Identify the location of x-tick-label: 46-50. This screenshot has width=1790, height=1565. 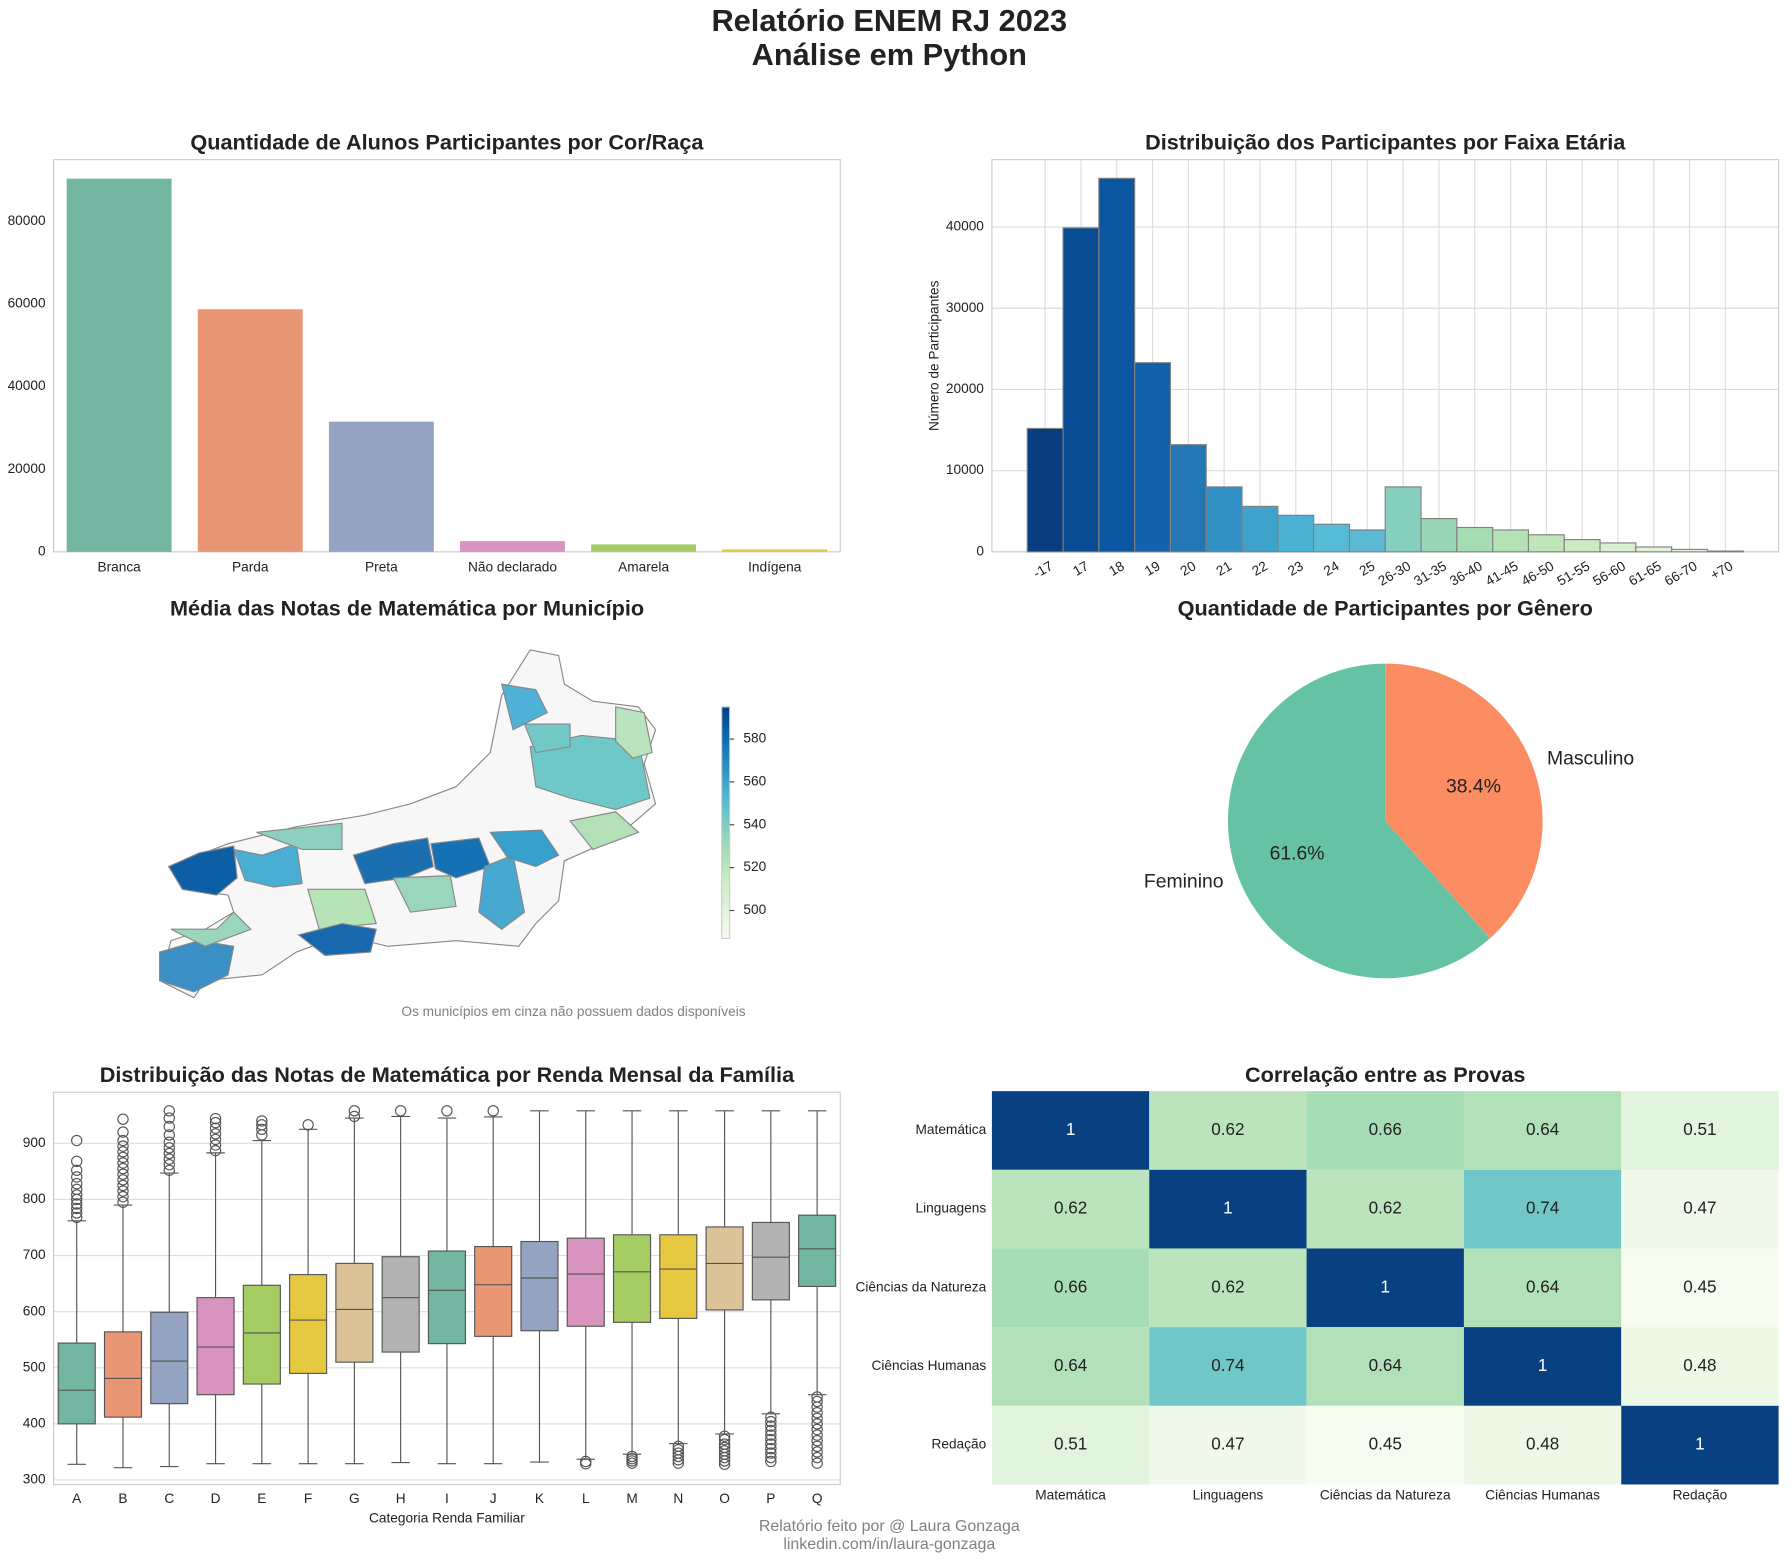
(1538, 573).